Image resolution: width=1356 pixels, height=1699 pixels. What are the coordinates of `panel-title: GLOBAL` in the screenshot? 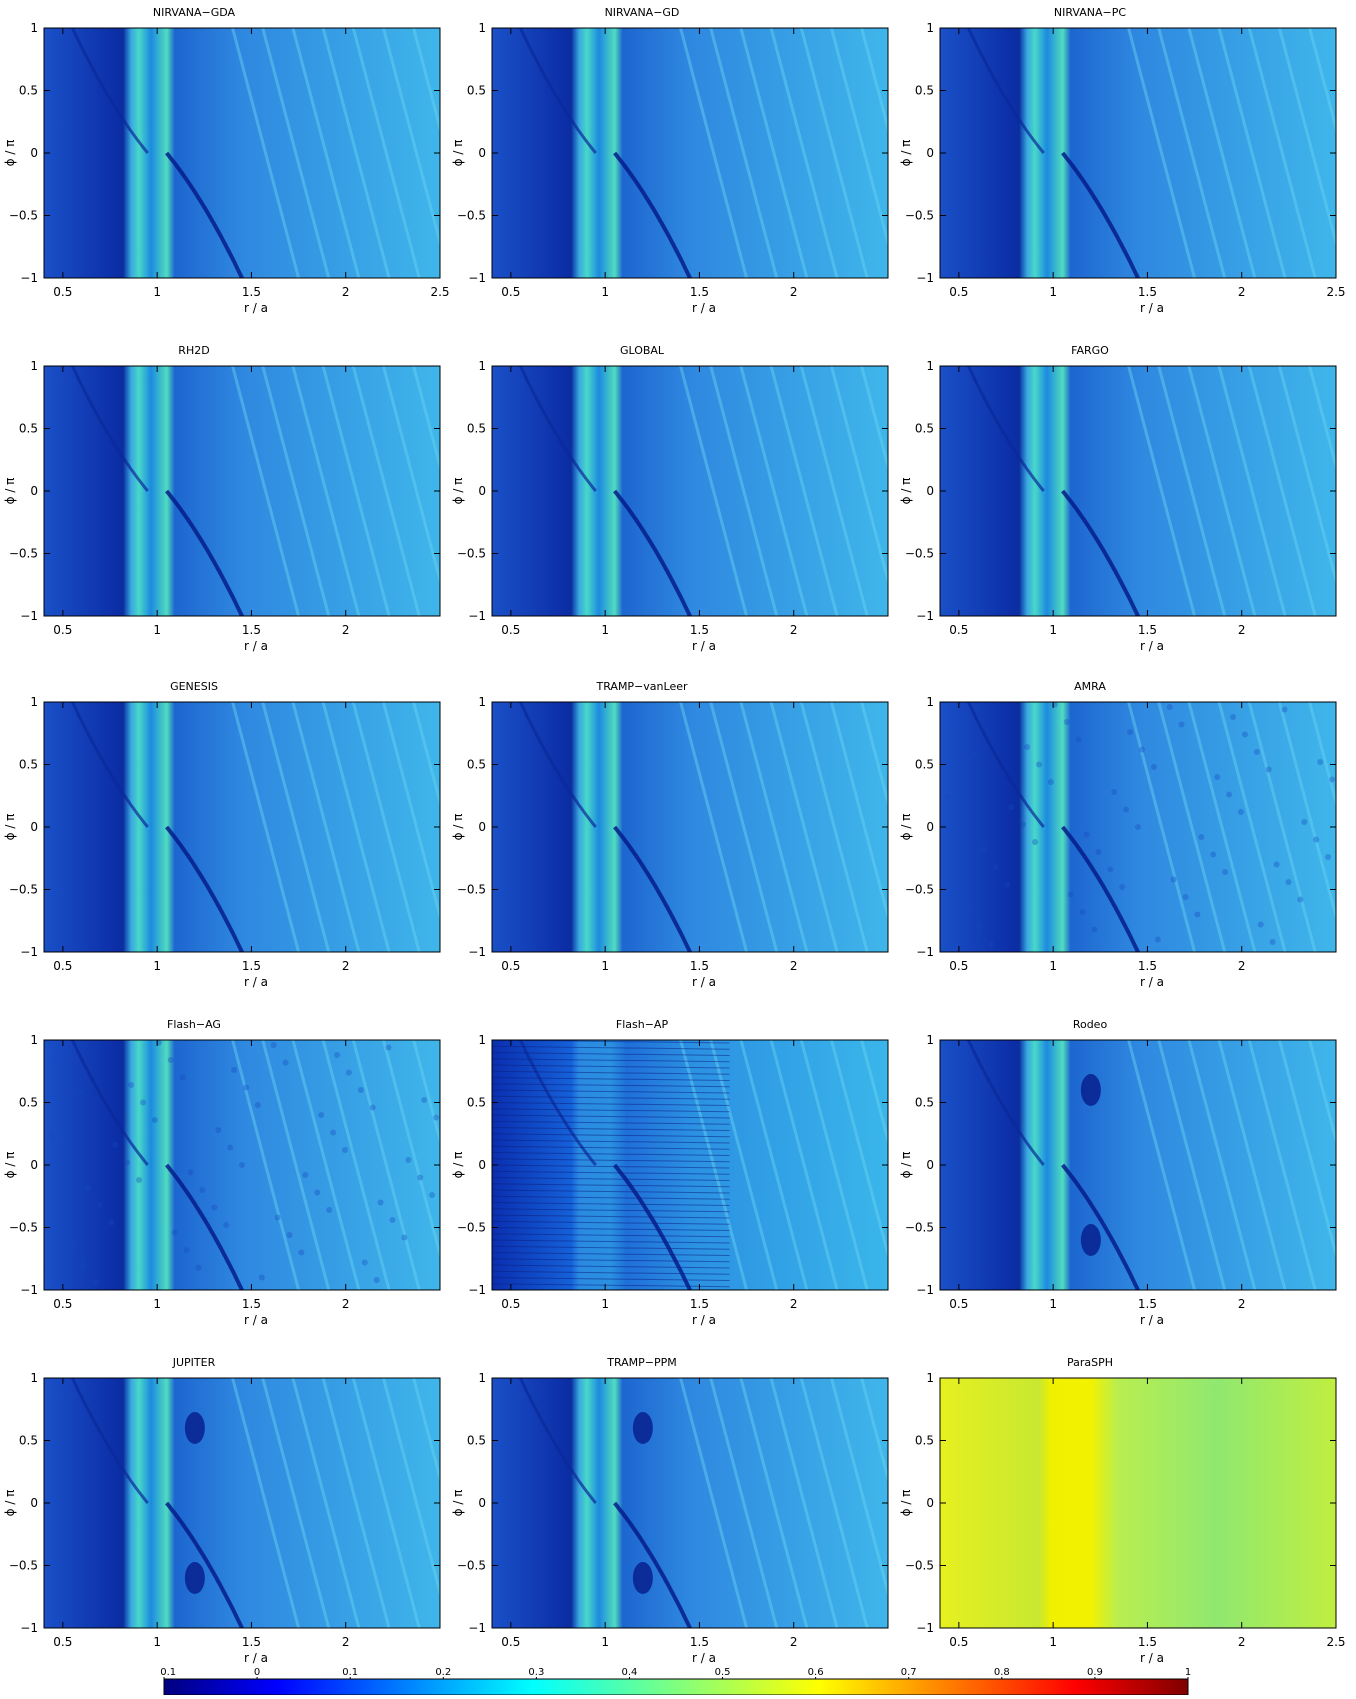 It's located at (642, 350).